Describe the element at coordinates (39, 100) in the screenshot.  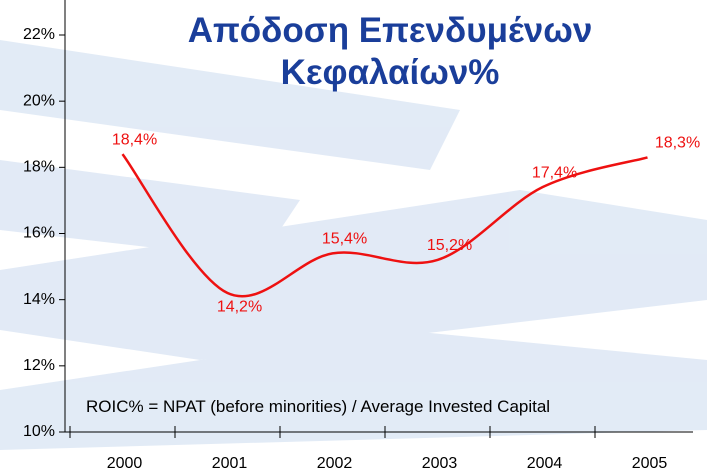
I see `y-tick-label: 20%` at that location.